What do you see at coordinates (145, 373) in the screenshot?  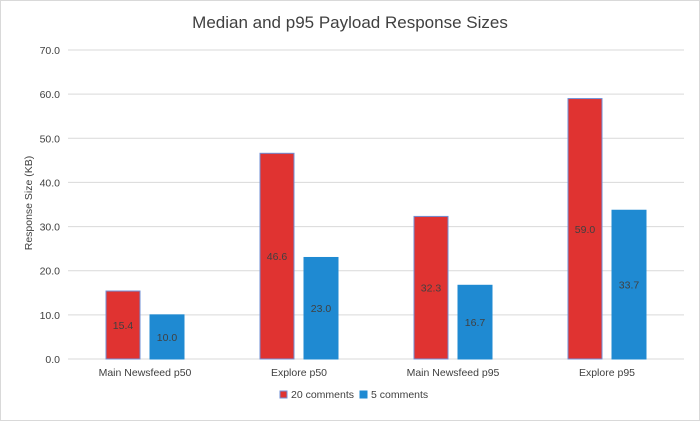 I see `category-label: Main Newsfeed p50` at bounding box center [145, 373].